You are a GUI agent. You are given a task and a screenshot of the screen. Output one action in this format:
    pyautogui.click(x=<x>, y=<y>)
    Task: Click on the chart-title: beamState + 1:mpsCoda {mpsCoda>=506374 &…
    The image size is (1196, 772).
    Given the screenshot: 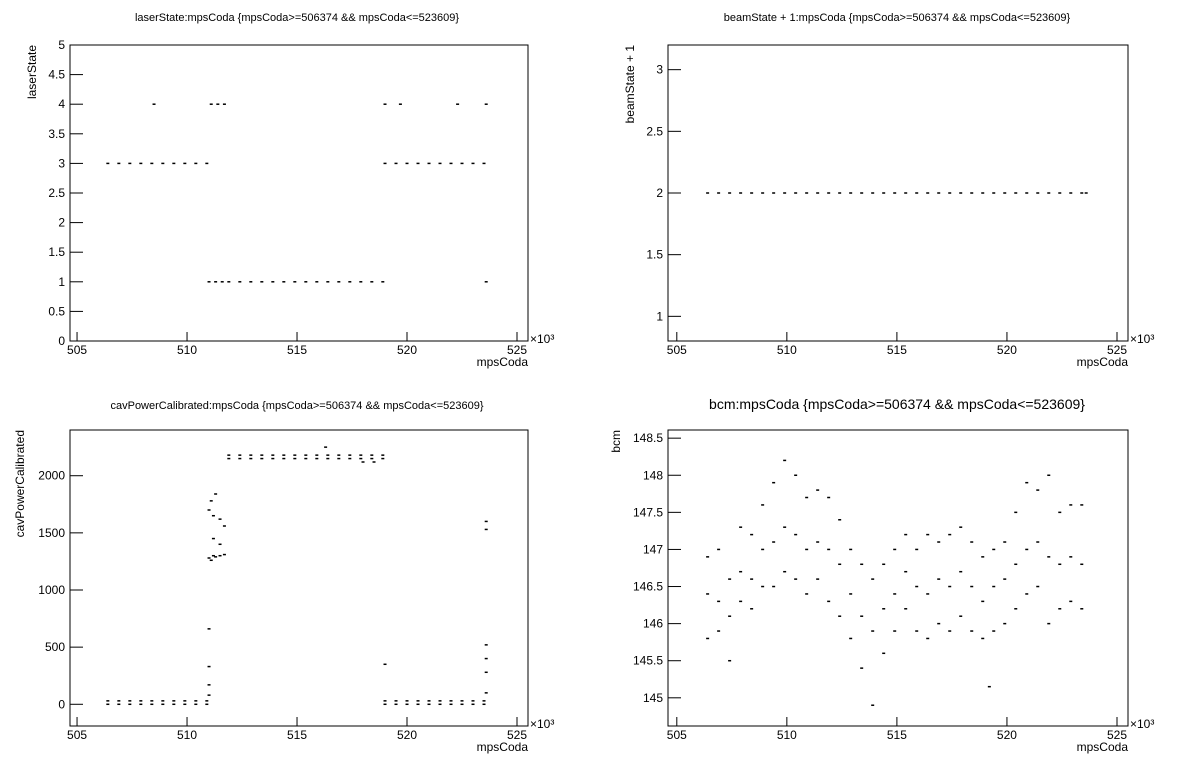 What is the action you would take?
    pyautogui.click(x=897, y=18)
    